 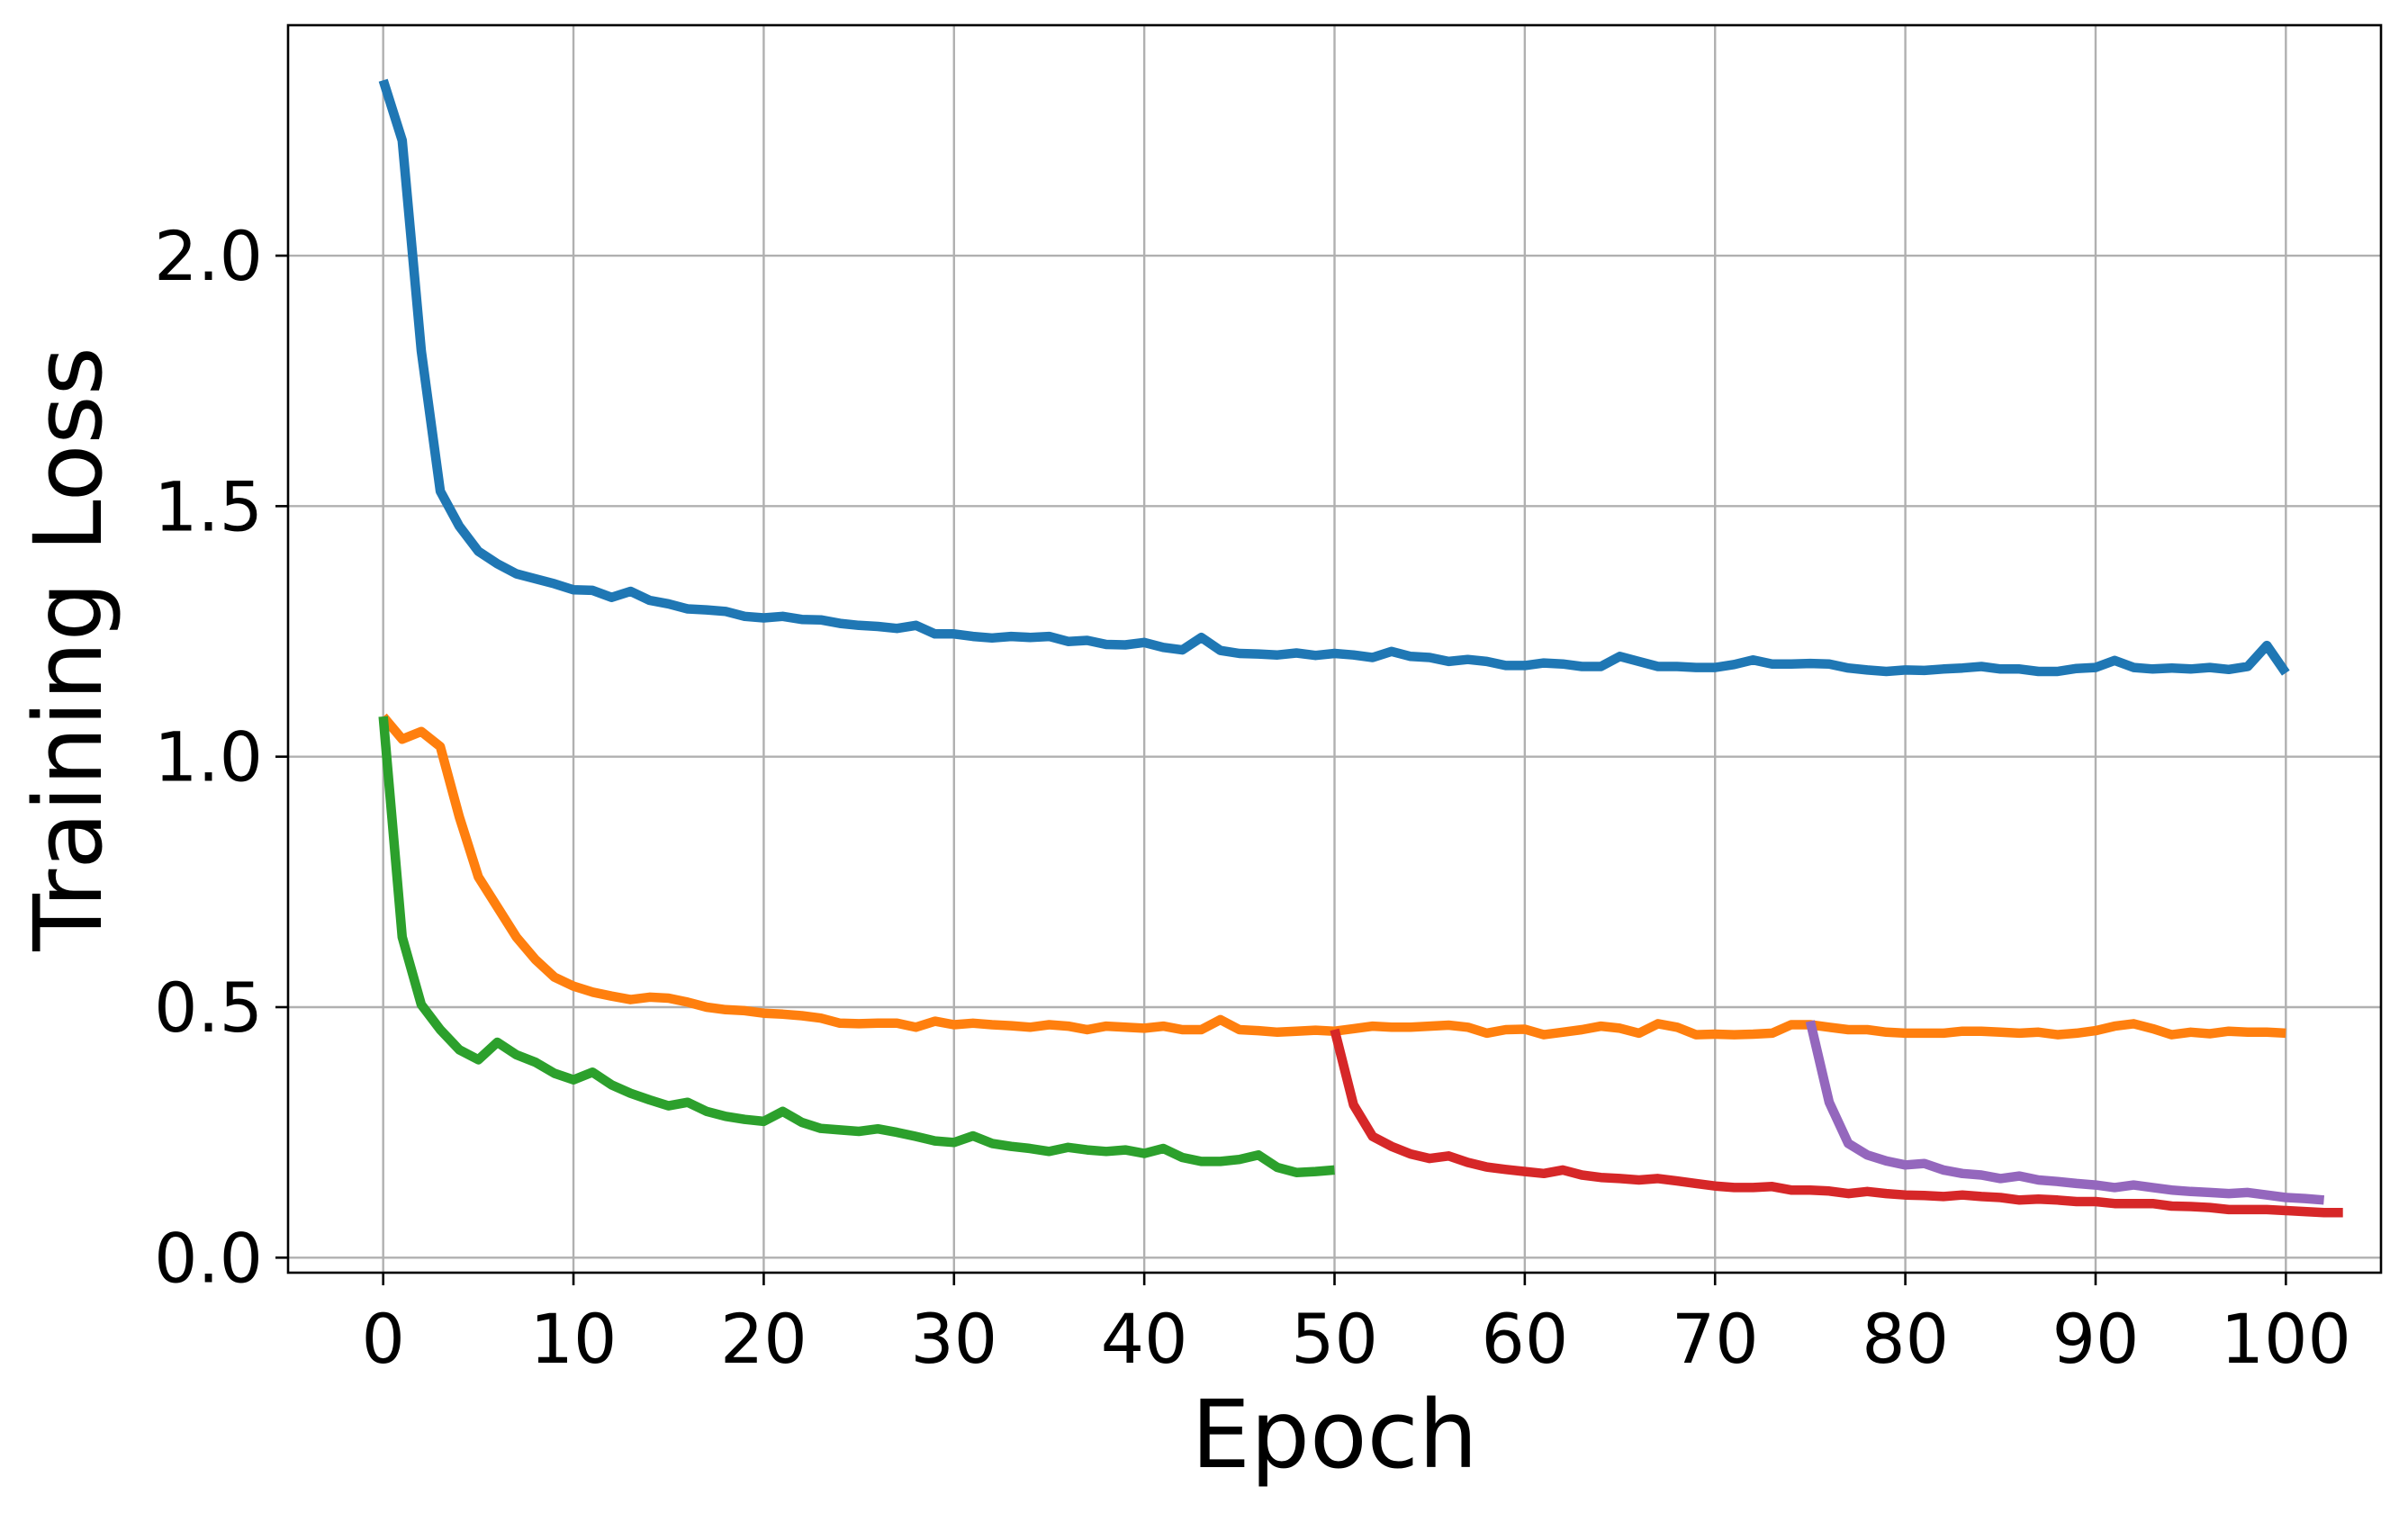 I want to click on y-tick-label: 1.5, so click(x=209, y=506).